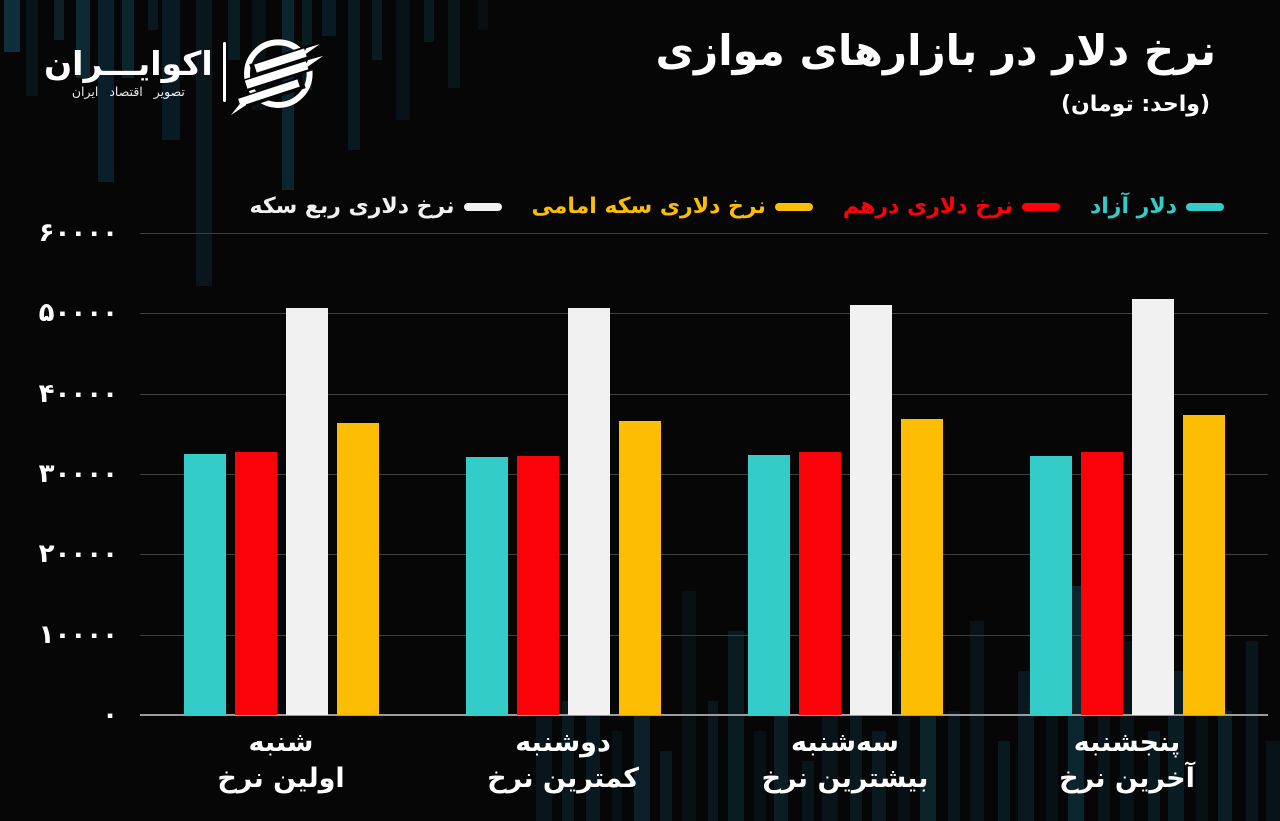 This screenshot has width=1280, height=821. Describe the element at coordinates (281, 761) in the screenshot. I see `x-category-saturday: شنبه اولین نرخ` at that location.